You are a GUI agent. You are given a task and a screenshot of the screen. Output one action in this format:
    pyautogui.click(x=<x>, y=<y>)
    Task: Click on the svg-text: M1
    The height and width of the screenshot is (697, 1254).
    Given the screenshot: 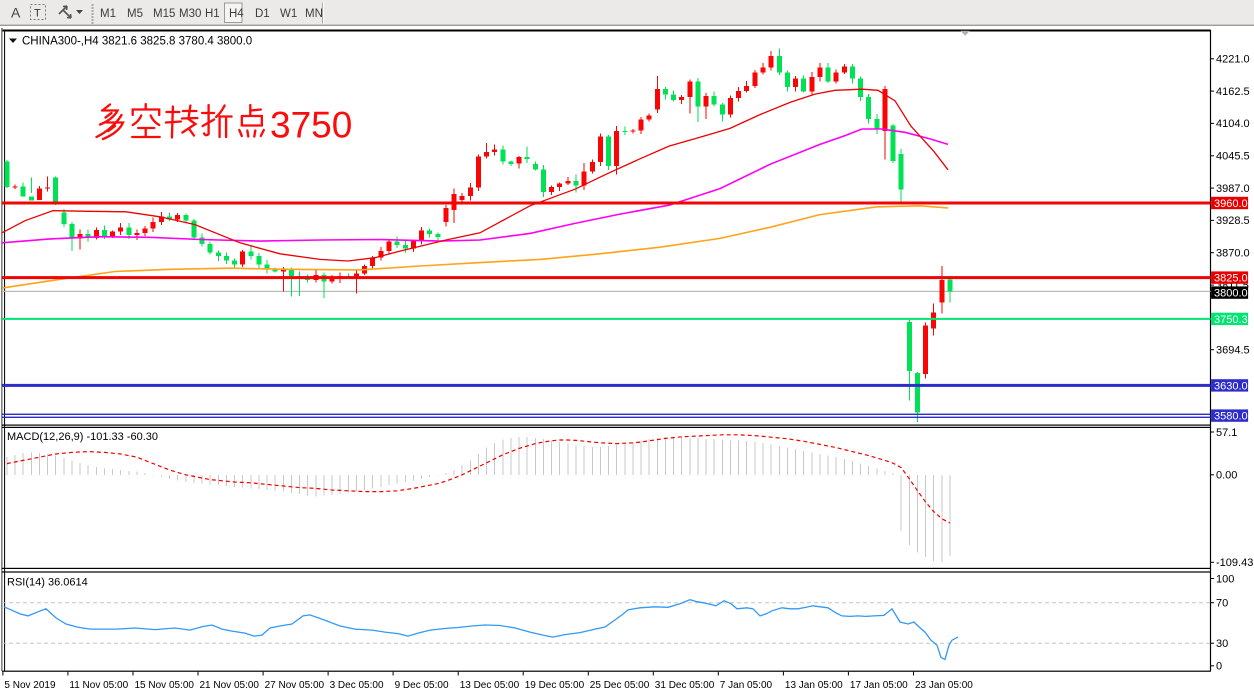 What is the action you would take?
    pyautogui.click(x=108, y=14)
    